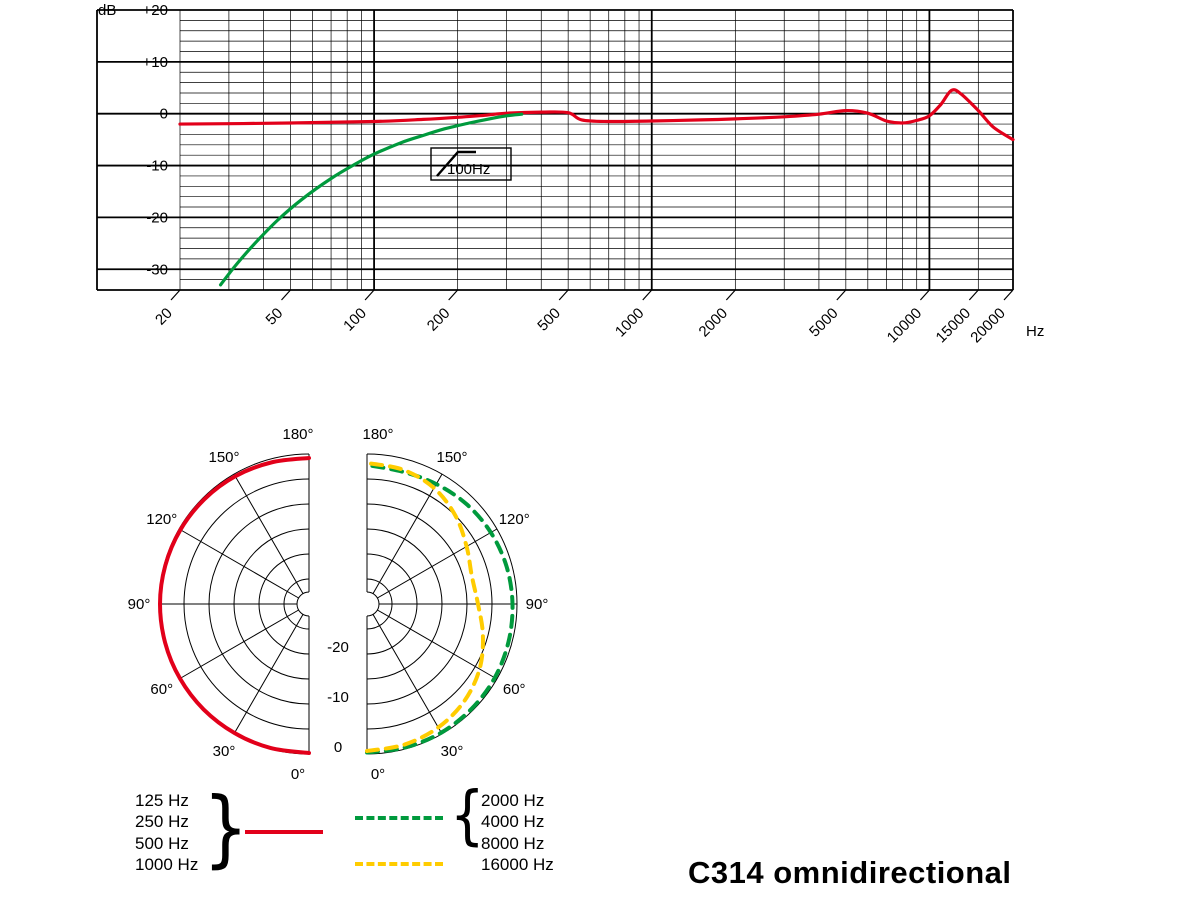 The height and width of the screenshot is (900, 1200). Describe the element at coordinates (988, 326) in the screenshot. I see `x-tick-label: 20000` at that location.